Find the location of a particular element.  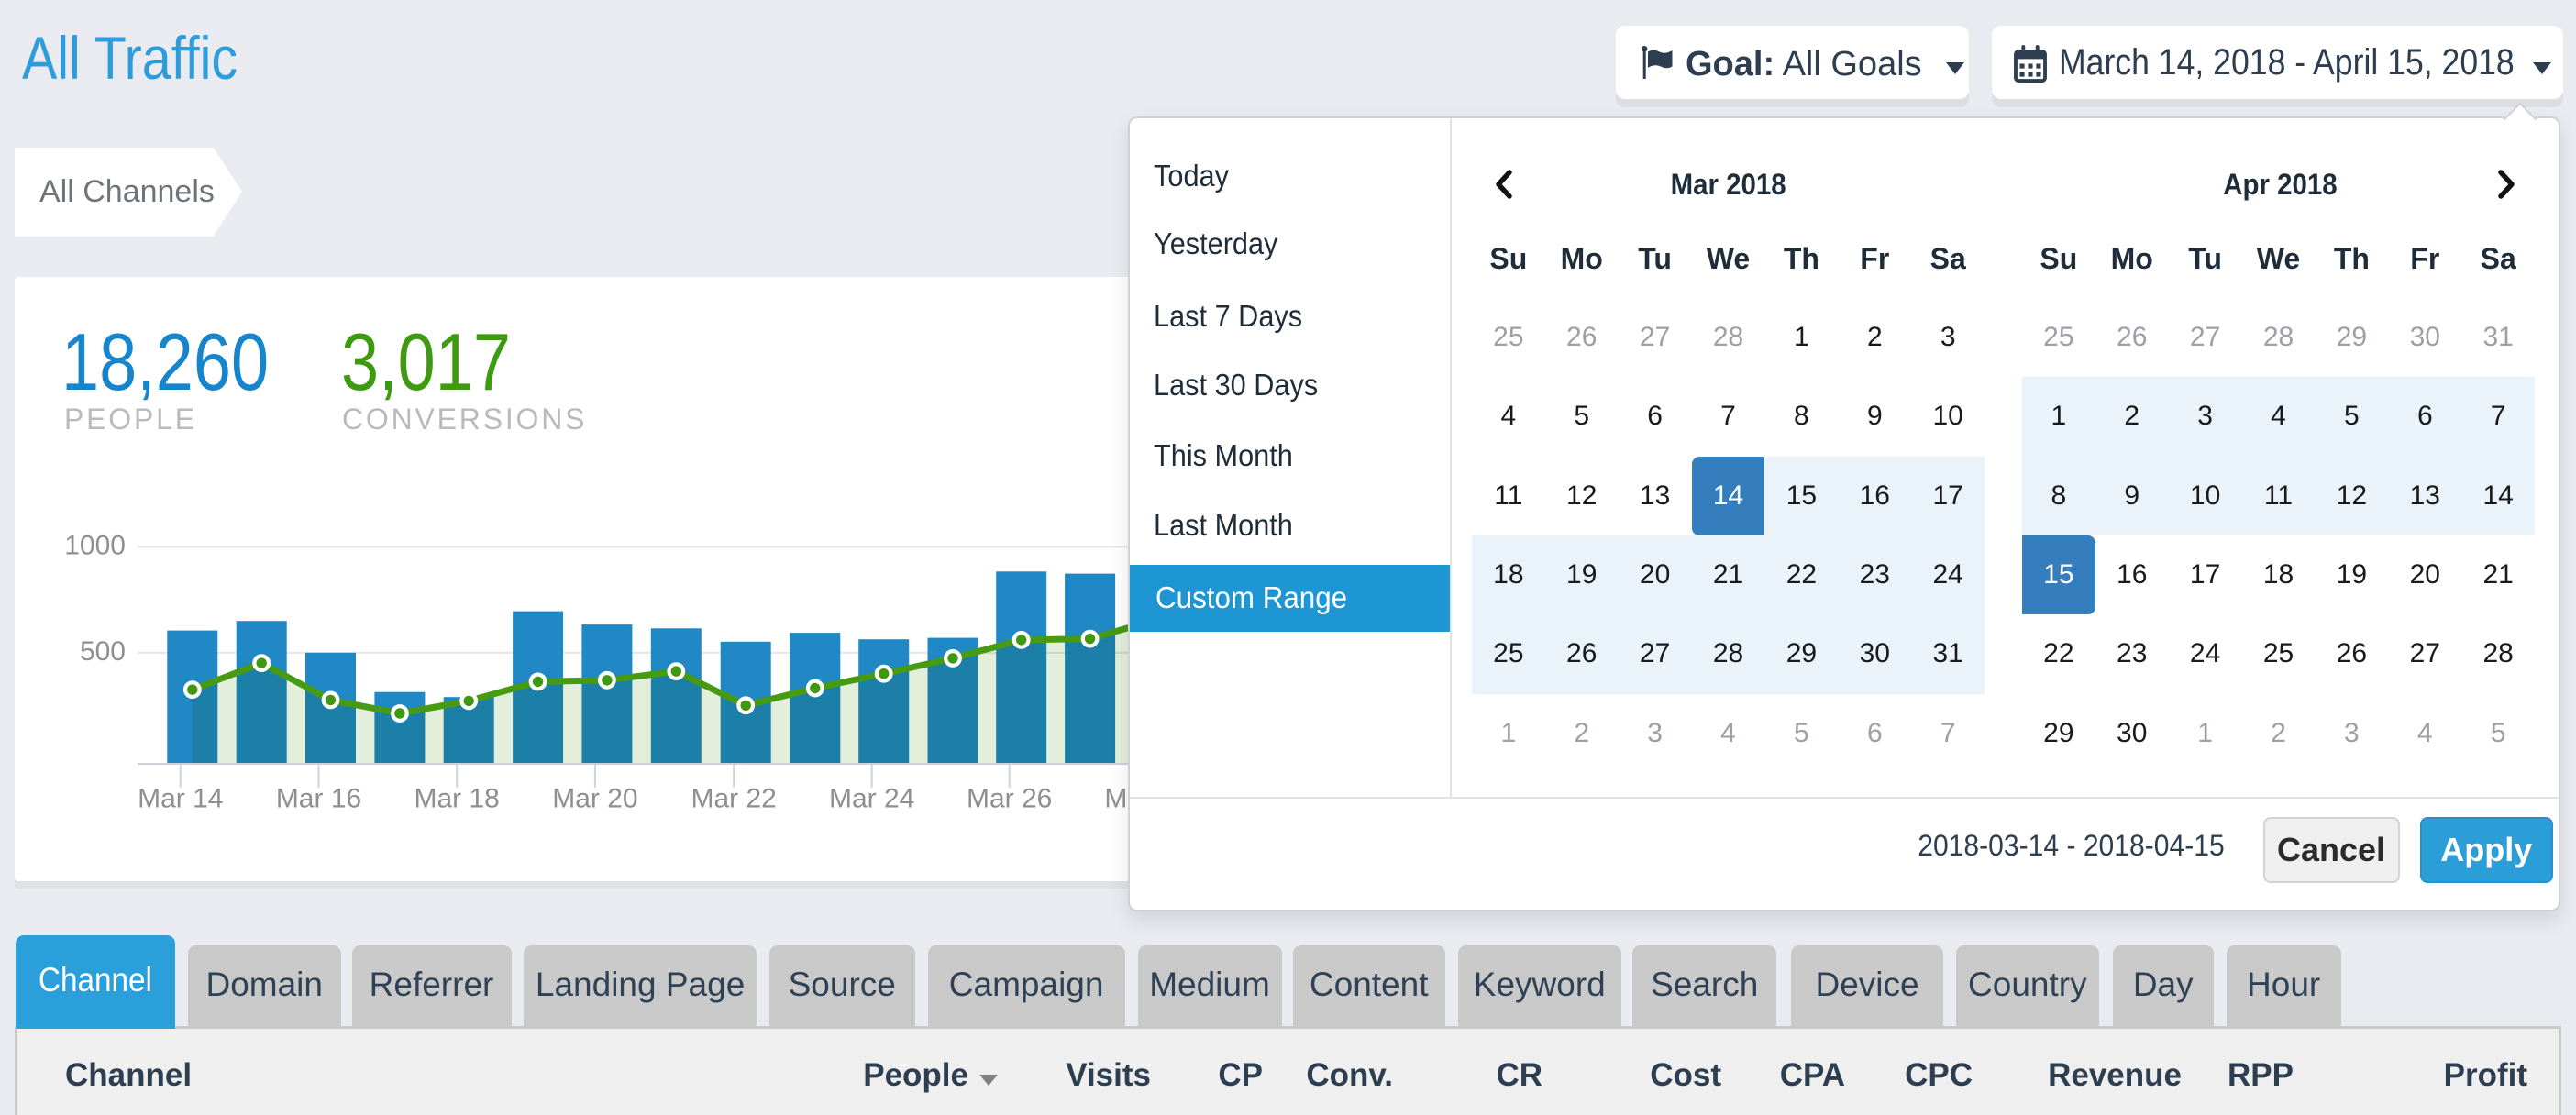

svg-text: 1000 is located at coordinates (95, 546).